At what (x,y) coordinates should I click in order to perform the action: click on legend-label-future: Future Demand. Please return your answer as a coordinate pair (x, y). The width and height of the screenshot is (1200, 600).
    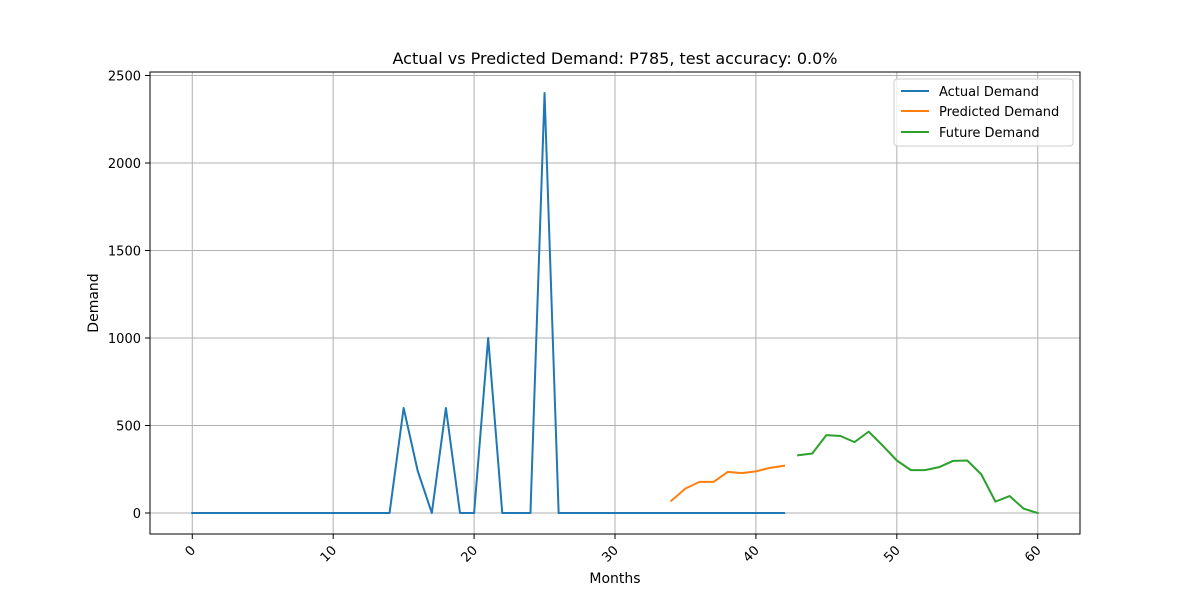
    Looking at the image, I should click on (989, 133).